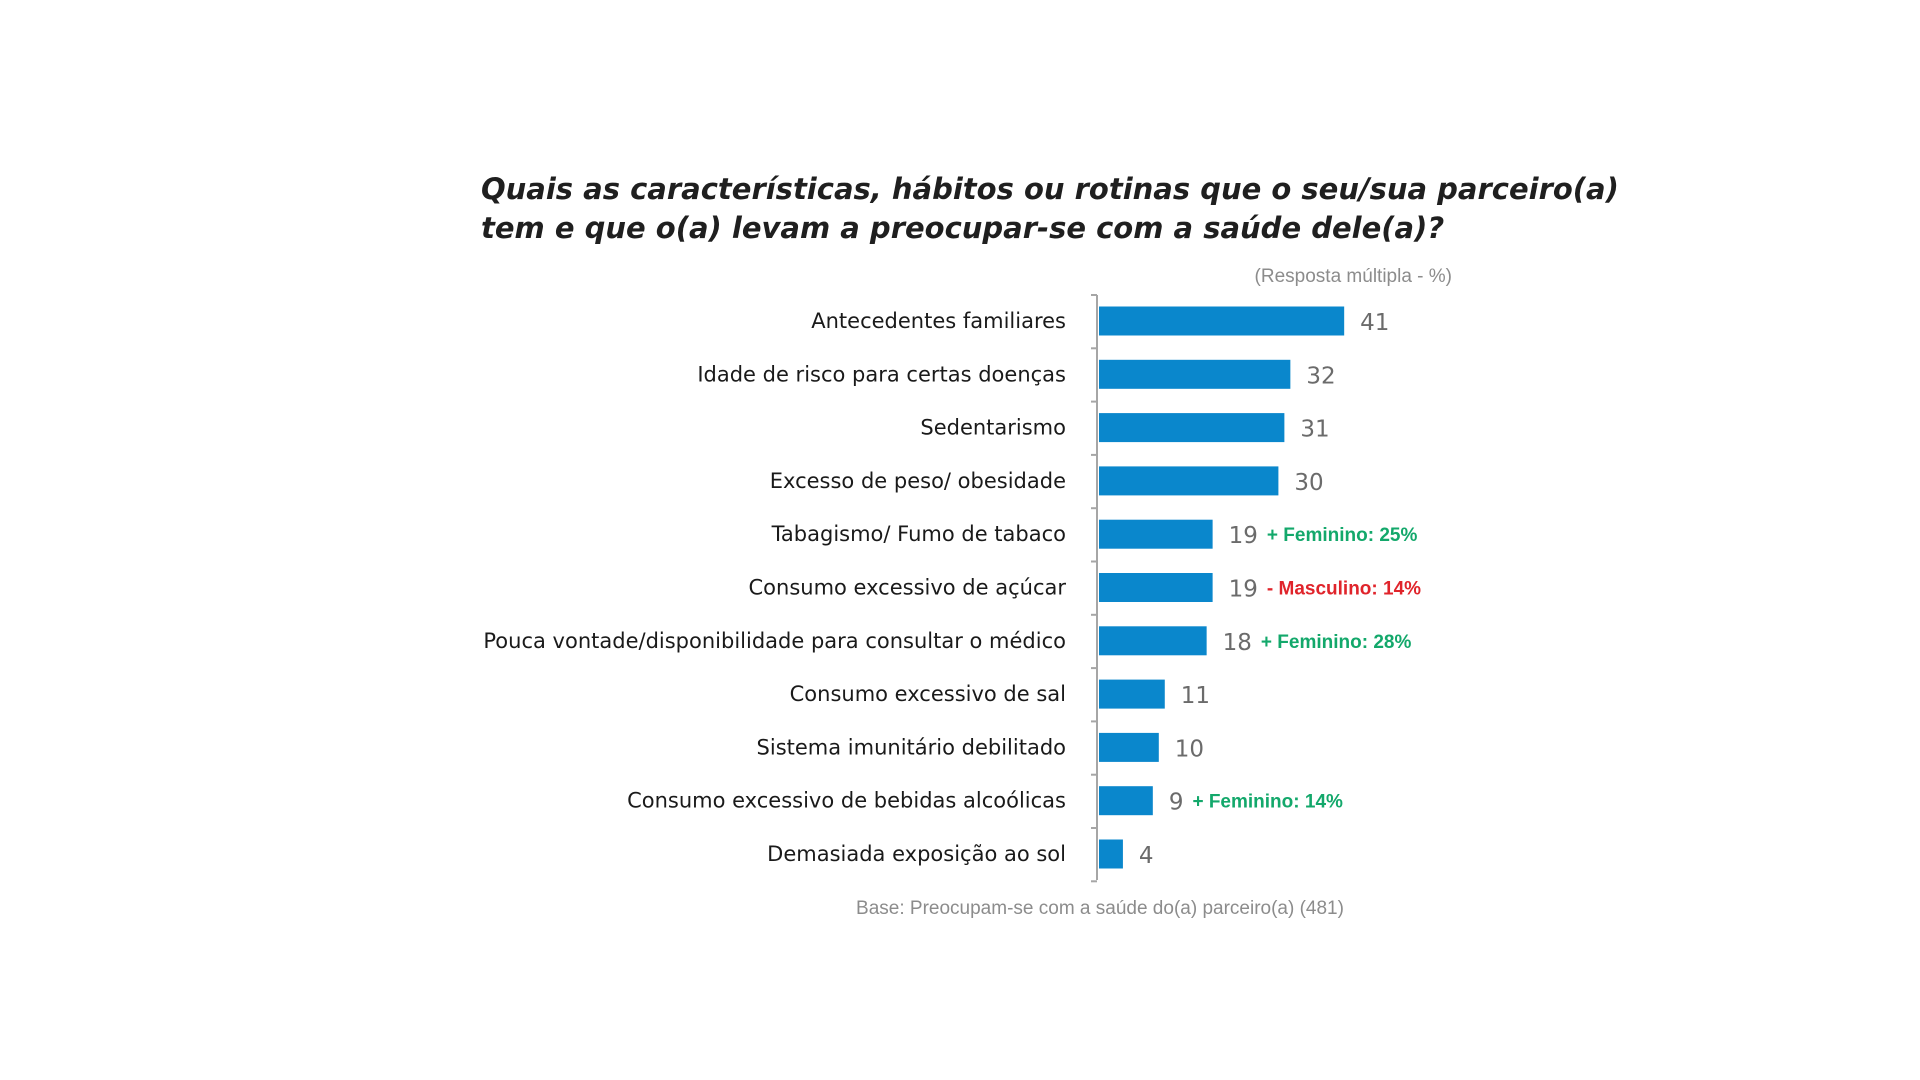 This screenshot has height=1080, width=1920. What do you see at coordinates (1308, 483) in the screenshot?
I see `value-label: 30` at bounding box center [1308, 483].